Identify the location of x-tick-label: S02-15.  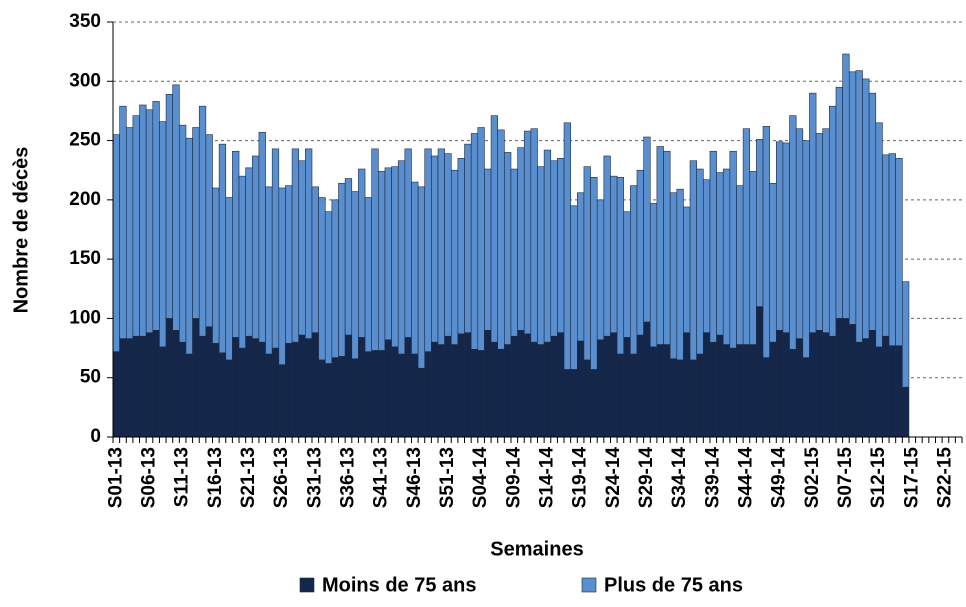
(812, 478).